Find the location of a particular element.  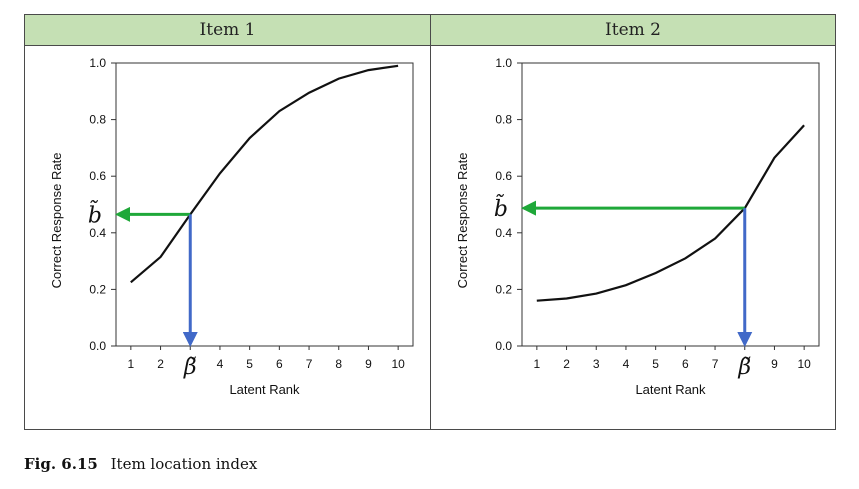

x-tick-label: 3 is located at coordinates (596, 364).